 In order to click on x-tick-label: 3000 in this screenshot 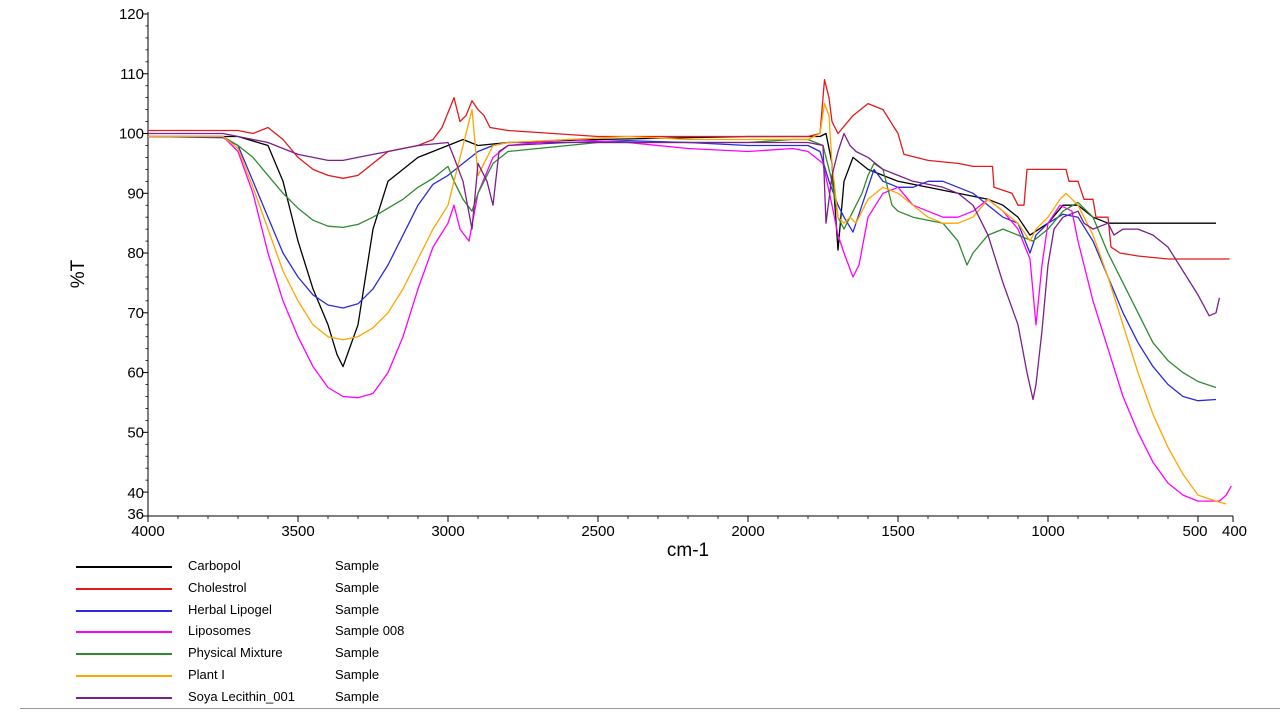, I will do `click(447, 531)`.